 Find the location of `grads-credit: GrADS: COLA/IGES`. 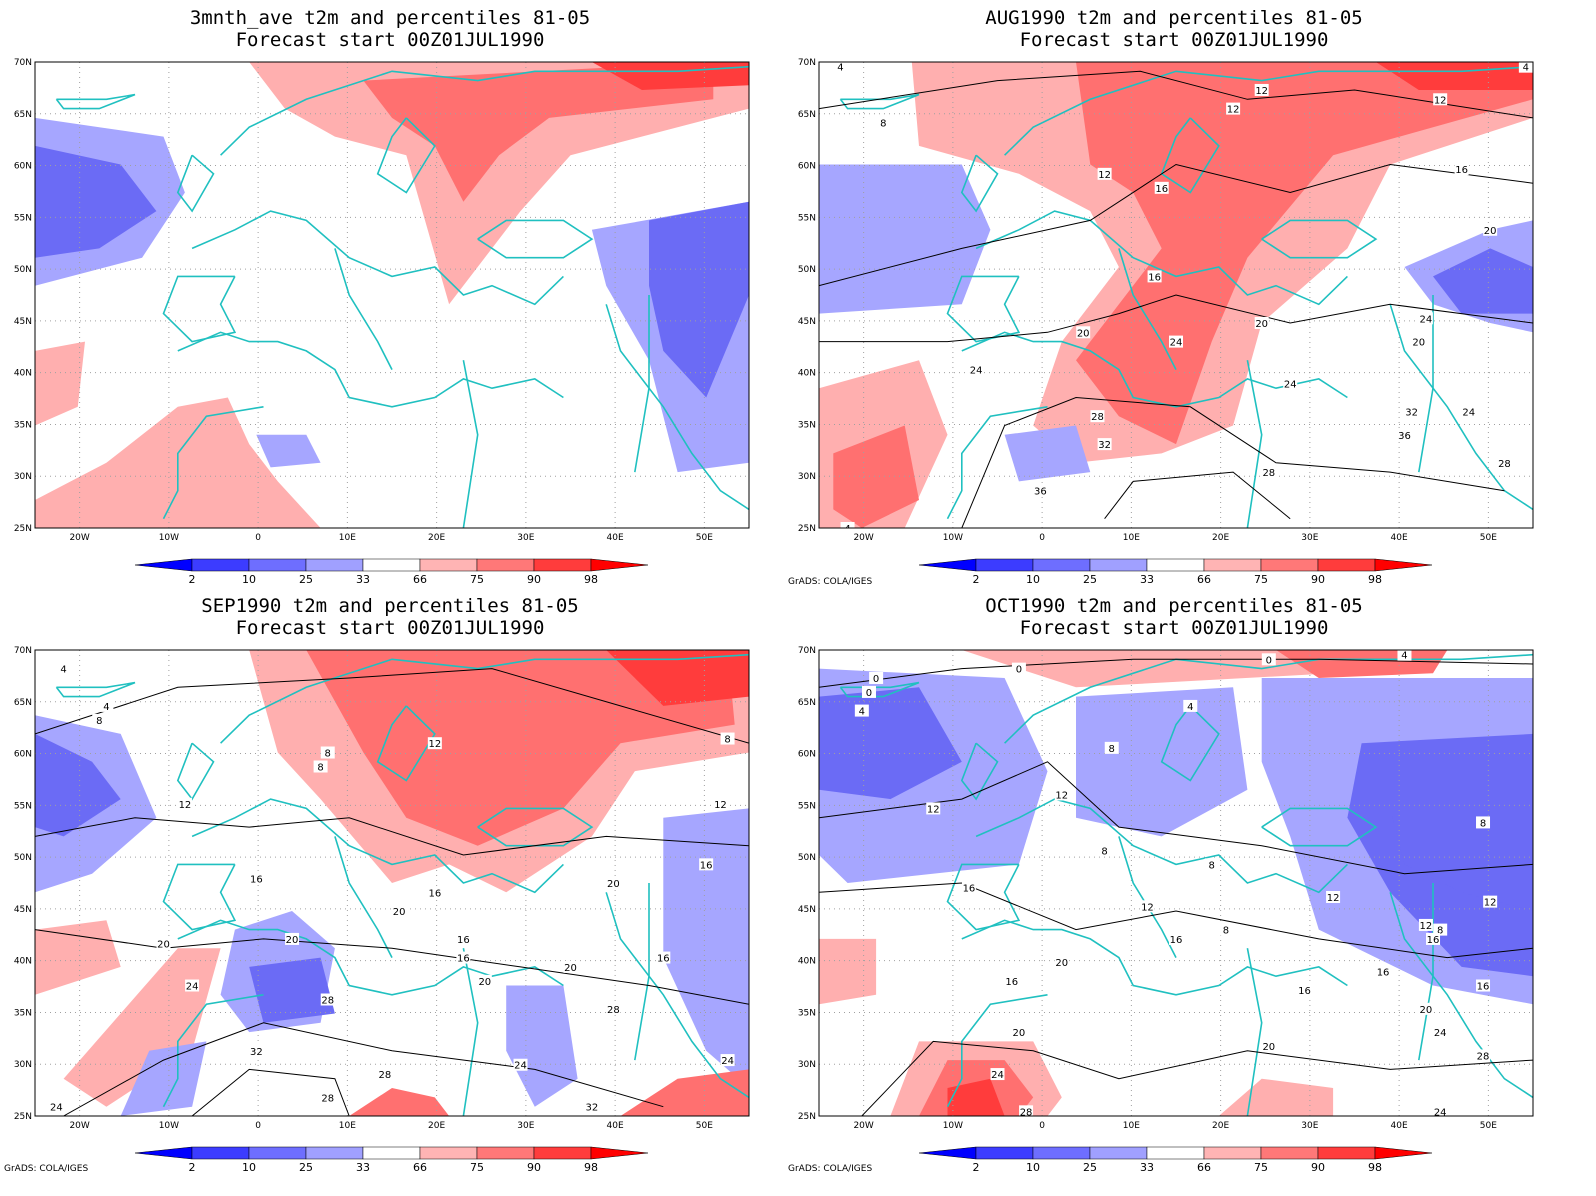

grads-credit: GrADS: COLA/IGES is located at coordinates (46, 1169).